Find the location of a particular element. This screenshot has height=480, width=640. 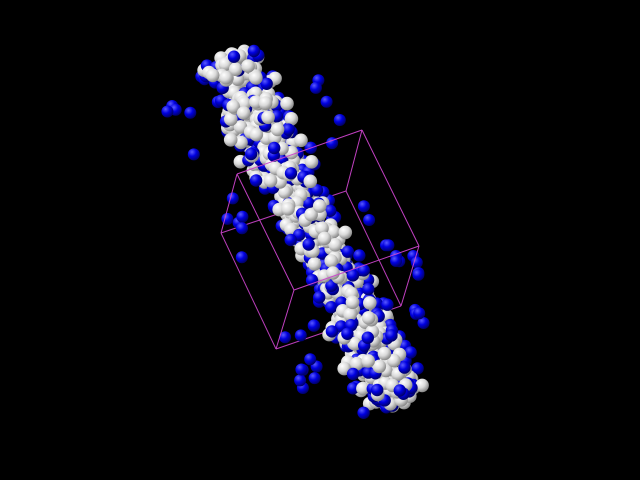

simulation-box-front-edges is located at coordinates (320, 239).